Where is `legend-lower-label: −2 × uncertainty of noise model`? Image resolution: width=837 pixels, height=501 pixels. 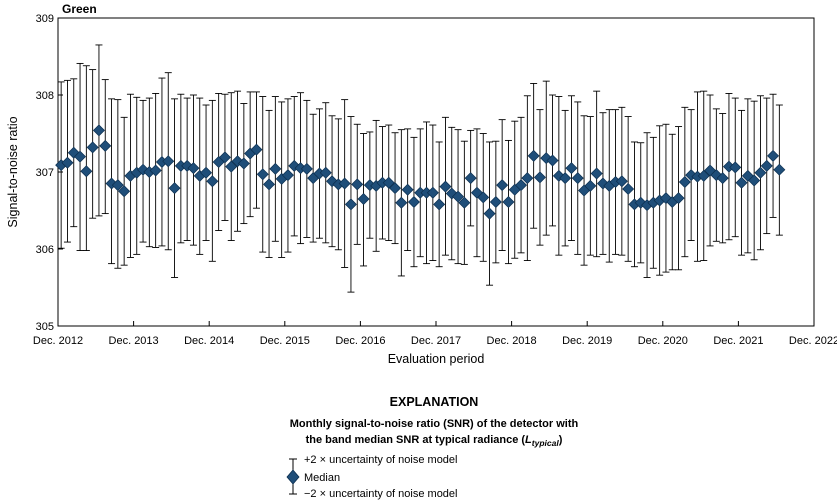 legend-lower-label: −2 × uncertainty of noise model is located at coordinates (380, 494).